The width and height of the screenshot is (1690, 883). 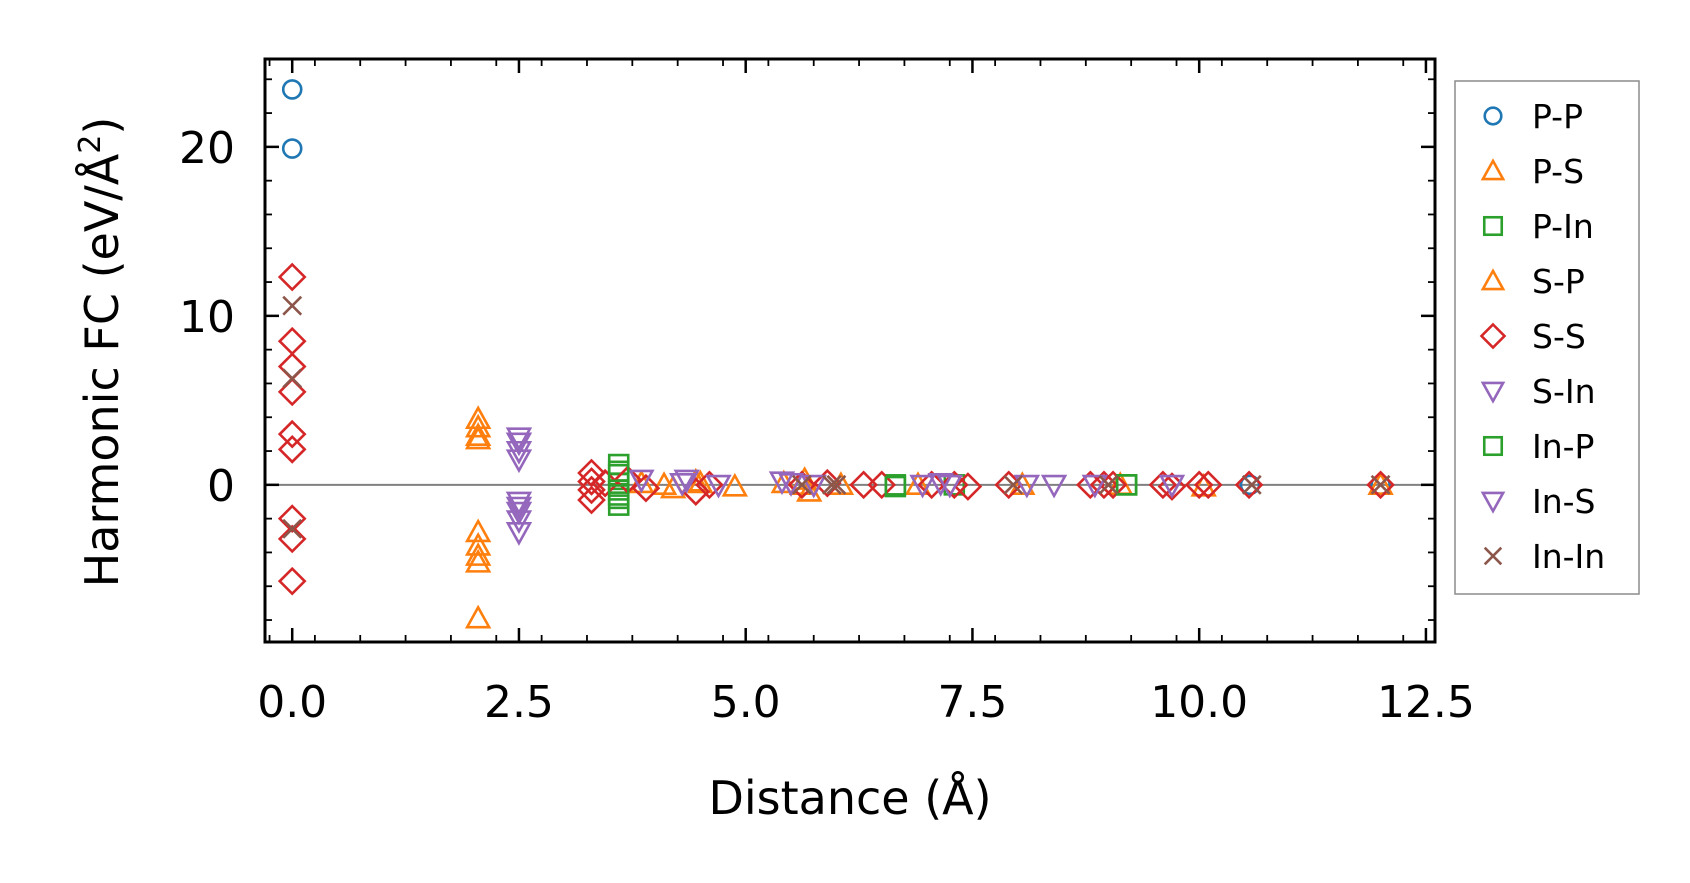 I want to click on legend-marker-s-in, so click(x=1493, y=392).